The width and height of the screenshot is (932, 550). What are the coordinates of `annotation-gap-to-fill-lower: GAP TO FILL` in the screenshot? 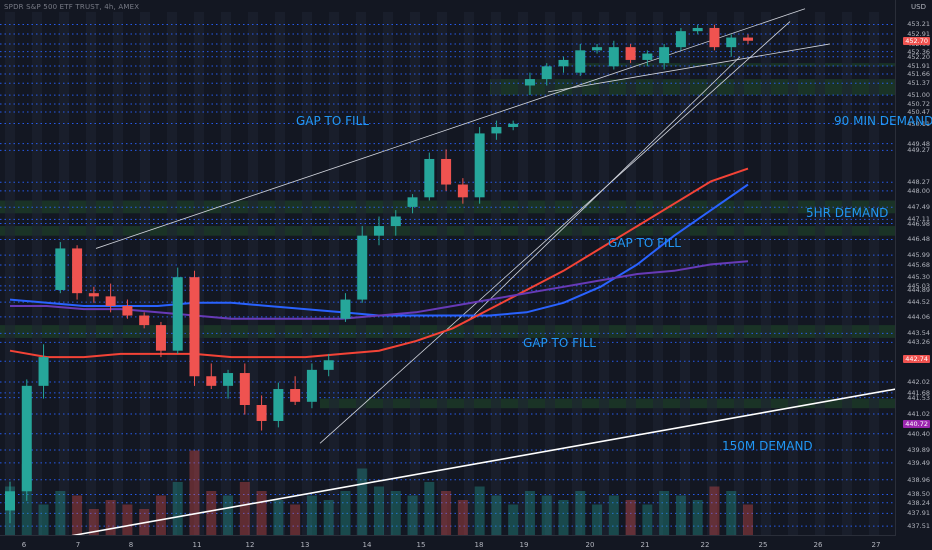 It's located at (559, 343).